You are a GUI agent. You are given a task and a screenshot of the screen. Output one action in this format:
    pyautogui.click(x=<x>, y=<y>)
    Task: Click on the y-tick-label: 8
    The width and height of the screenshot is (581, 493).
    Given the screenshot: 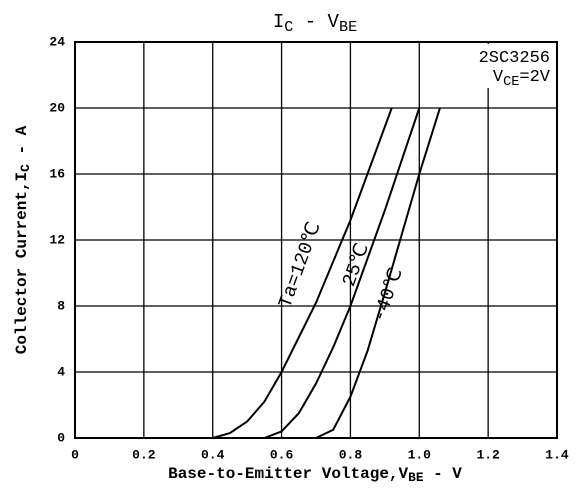 What is the action you would take?
    pyautogui.click(x=61, y=305)
    